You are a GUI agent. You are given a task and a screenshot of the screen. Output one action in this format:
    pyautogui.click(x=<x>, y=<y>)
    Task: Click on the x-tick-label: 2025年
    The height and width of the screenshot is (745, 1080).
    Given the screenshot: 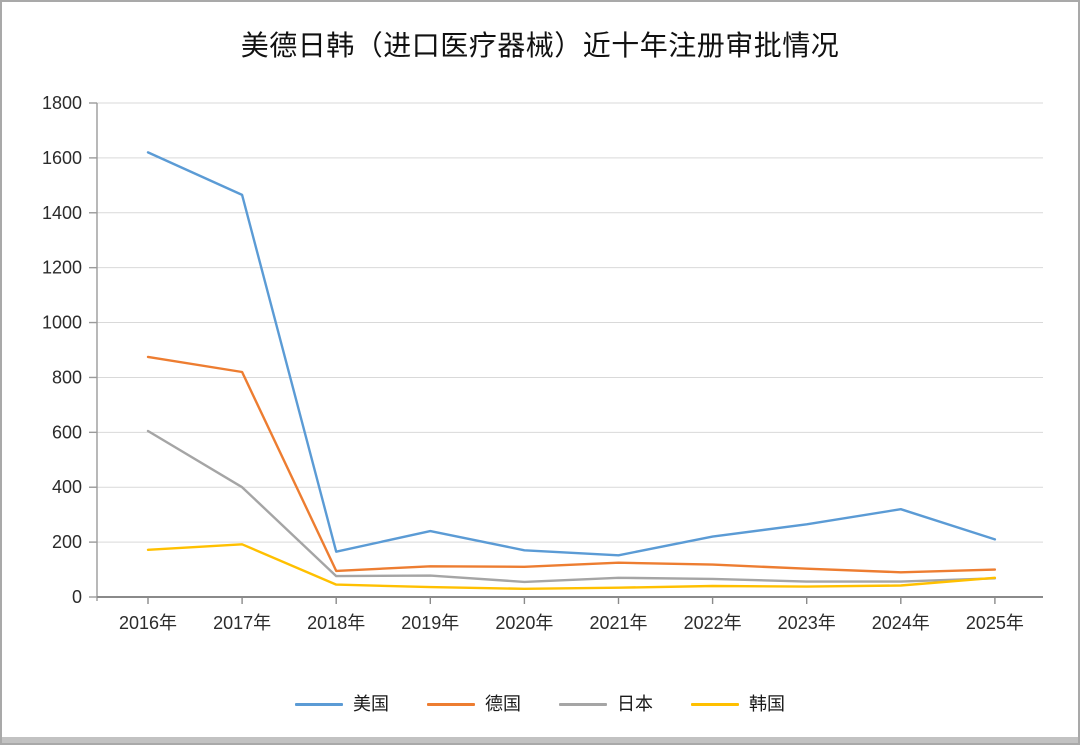 What is the action you would take?
    pyautogui.click(x=995, y=623)
    